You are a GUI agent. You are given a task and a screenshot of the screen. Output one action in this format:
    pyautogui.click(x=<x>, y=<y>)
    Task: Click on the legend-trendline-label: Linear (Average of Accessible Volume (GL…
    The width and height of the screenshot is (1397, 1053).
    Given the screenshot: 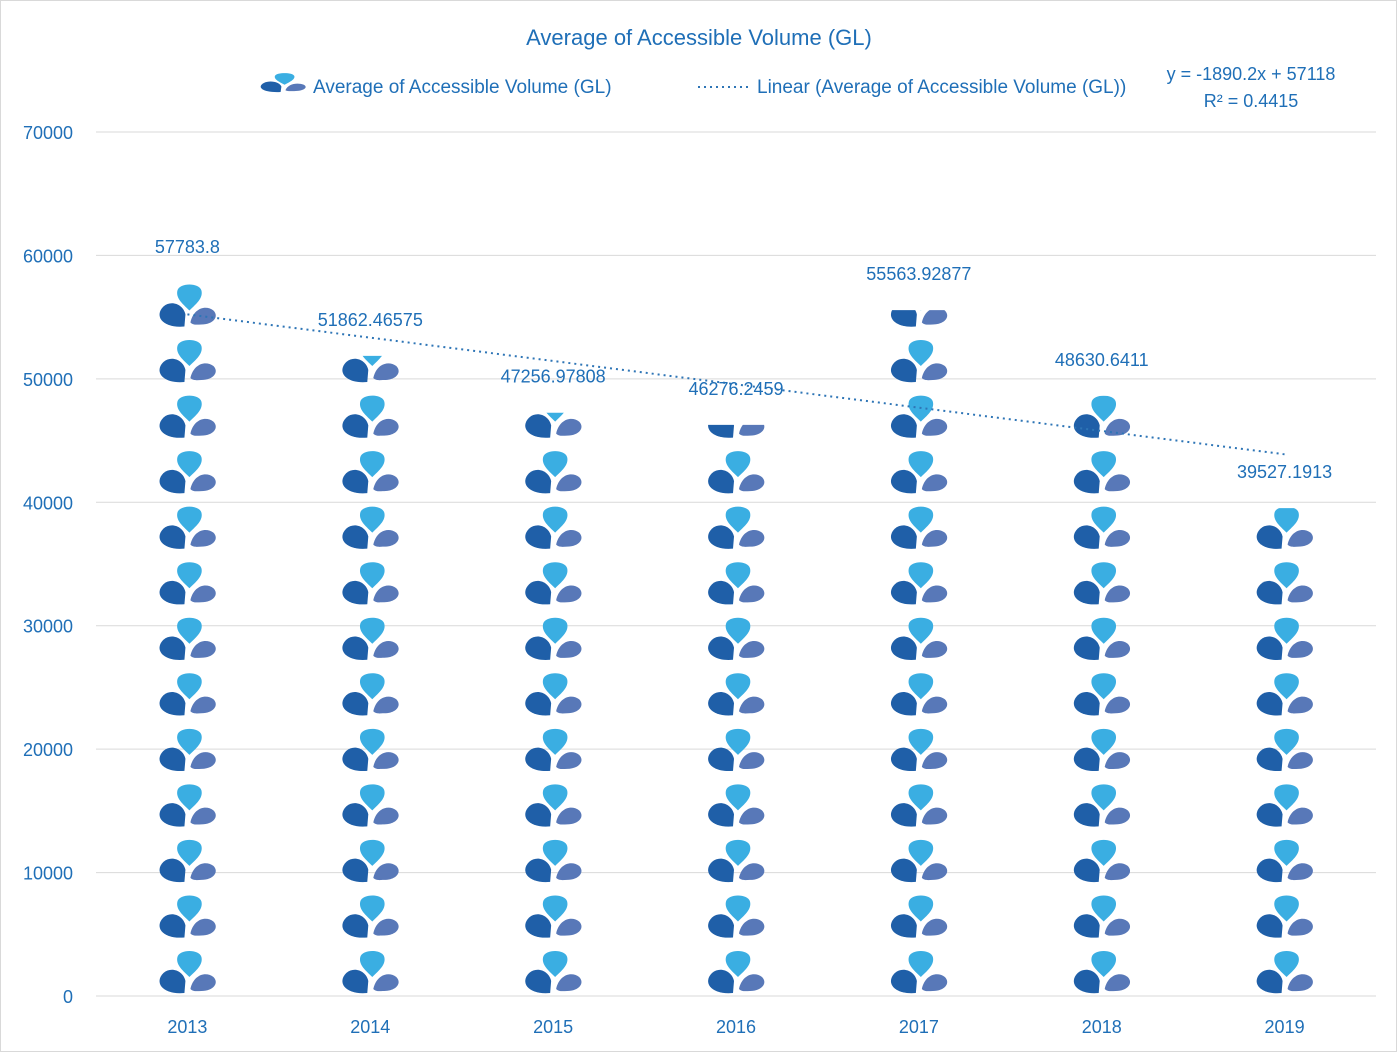 What is the action you would take?
    pyautogui.click(x=941, y=87)
    